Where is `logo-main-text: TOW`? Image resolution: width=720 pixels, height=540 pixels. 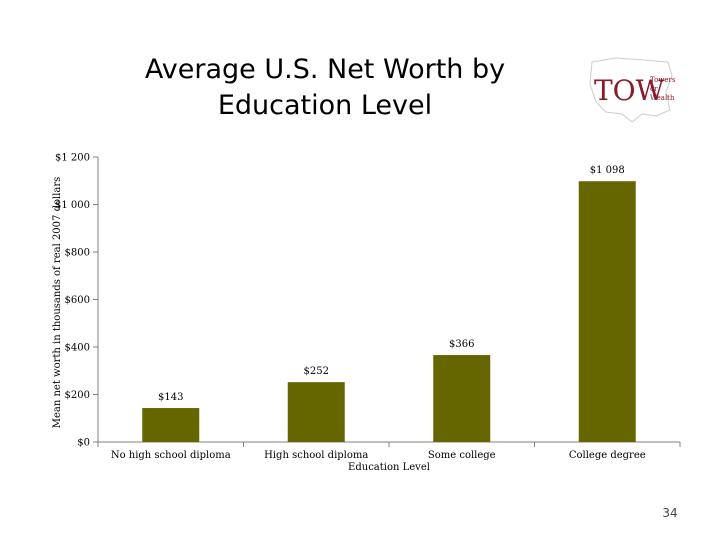 logo-main-text: TOW is located at coordinates (629, 90).